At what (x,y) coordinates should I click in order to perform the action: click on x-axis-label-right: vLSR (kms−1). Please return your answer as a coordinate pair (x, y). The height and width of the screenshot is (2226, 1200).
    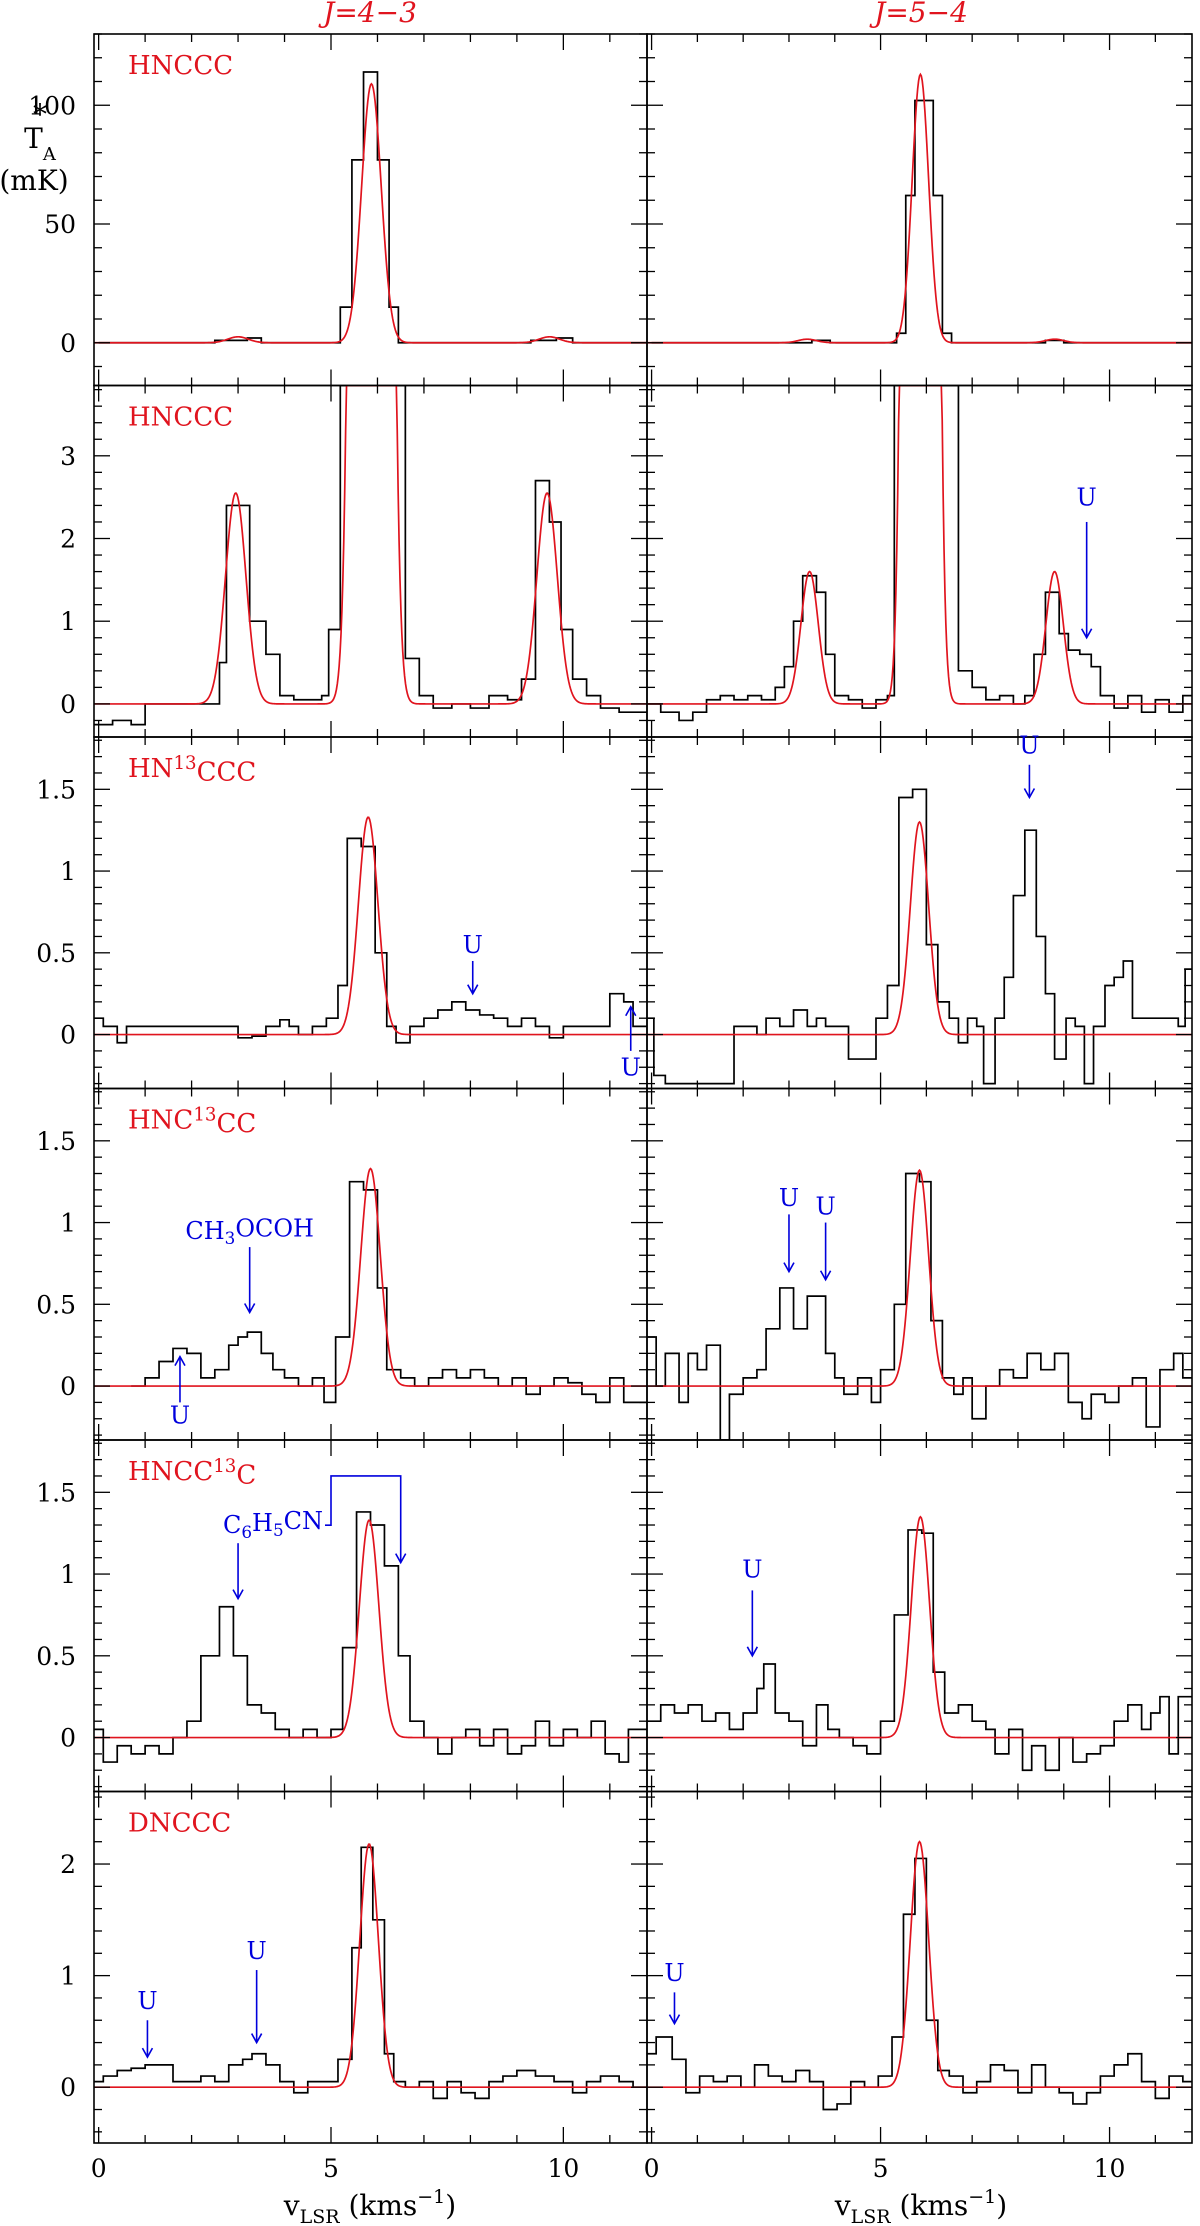
    Looking at the image, I should click on (920, 2206).